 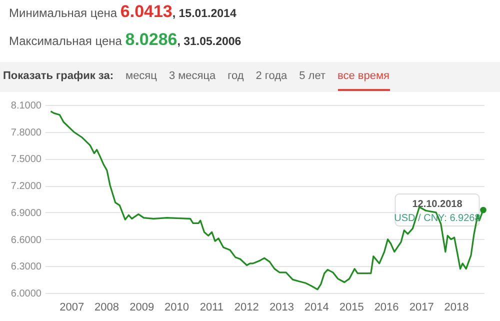 What do you see at coordinates (26, 213) in the screenshot?
I see `y-tick-label: 6.9000` at bounding box center [26, 213].